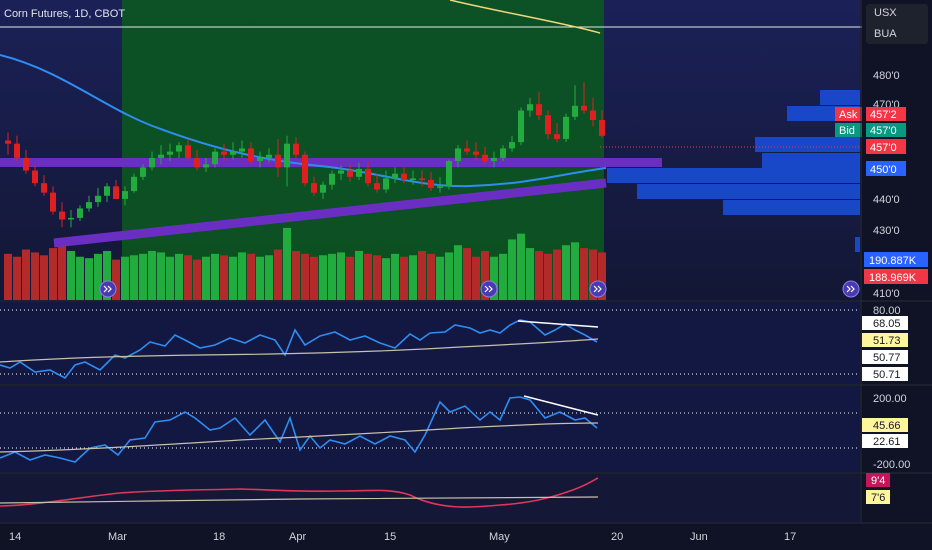  Describe the element at coordinates (885, 13) in the screenshot. I see `usx-button: USX` at that location.